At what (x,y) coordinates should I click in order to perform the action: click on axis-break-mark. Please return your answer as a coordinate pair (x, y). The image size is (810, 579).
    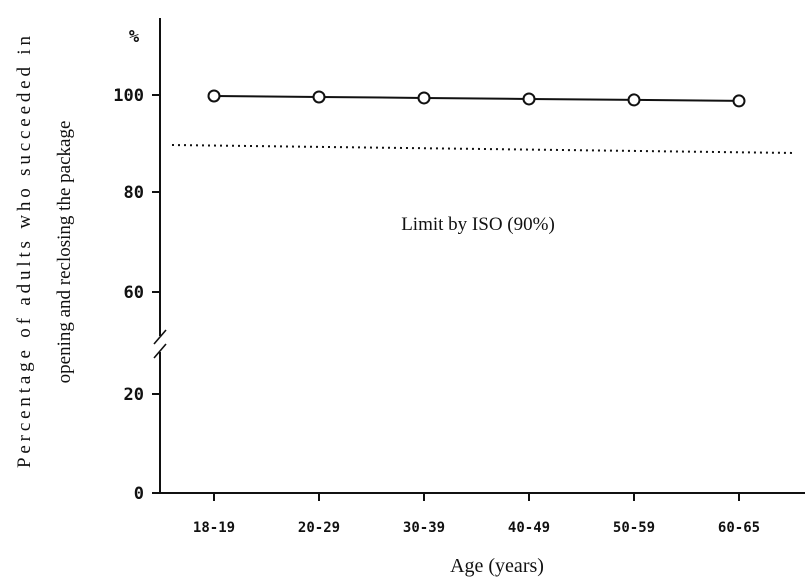
    Looking at the image, I should click on (160, 344).